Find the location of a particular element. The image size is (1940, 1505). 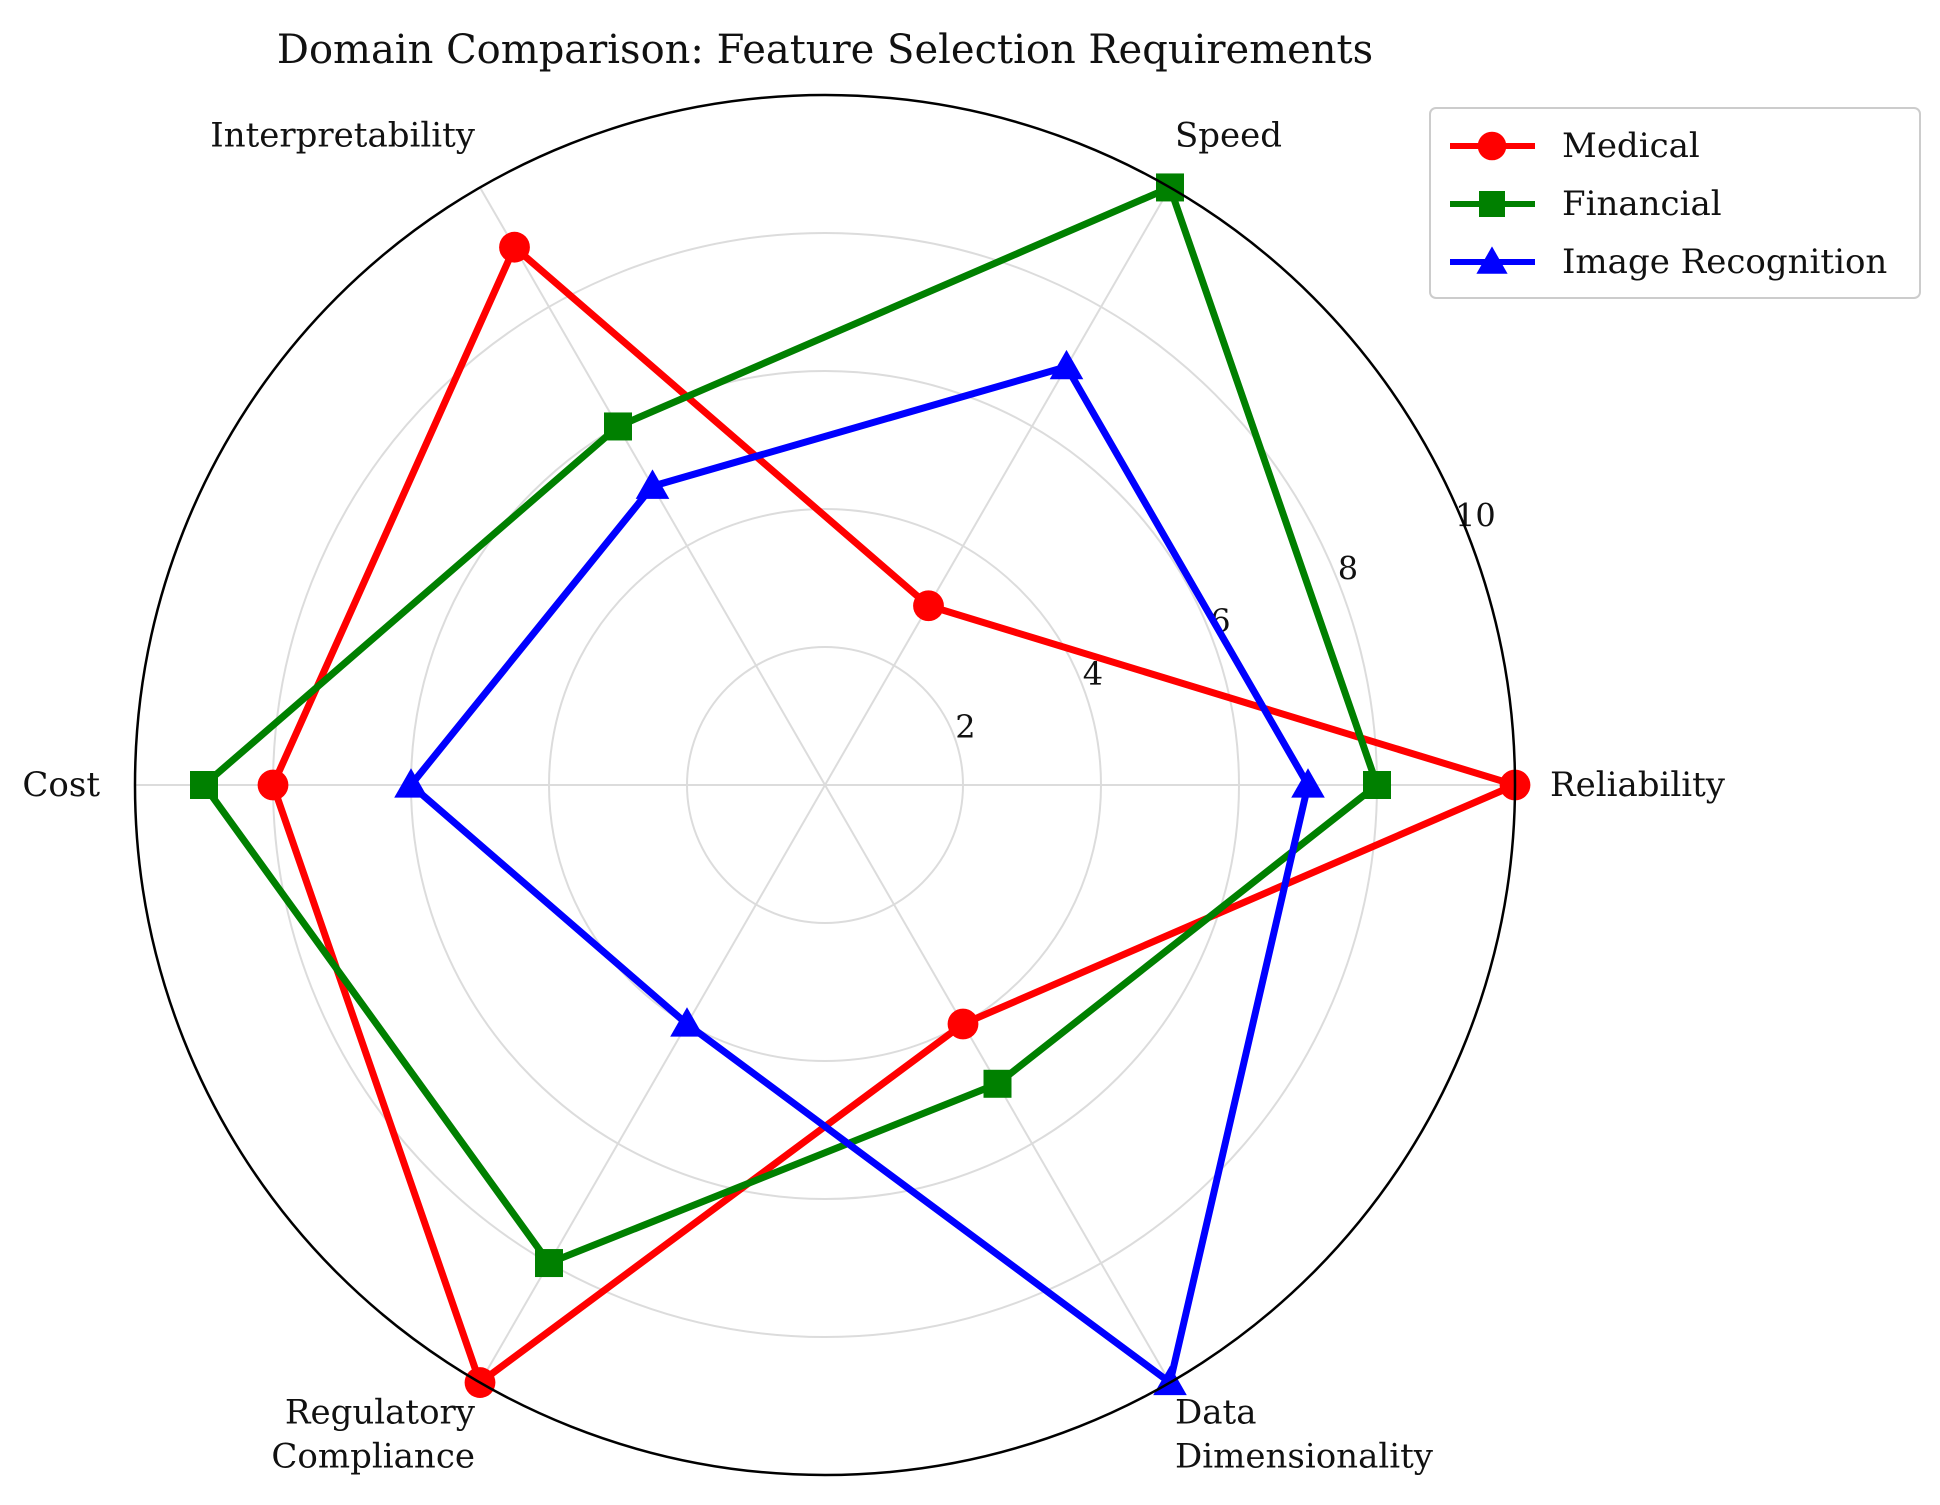

legend-item-image-recognition: Image Recognition is located at coordinates (1668, 262).